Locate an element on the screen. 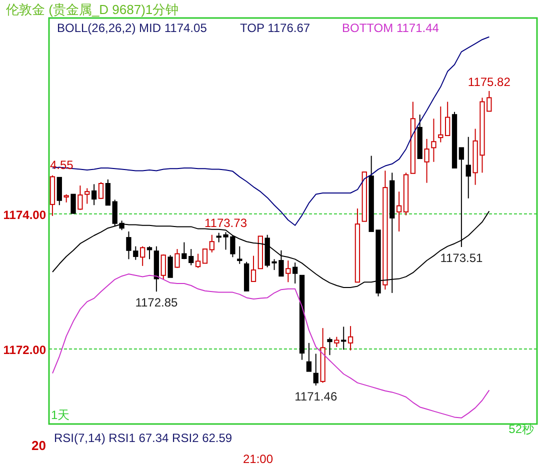  annotation: BOLL(26,26,2) MID 1174.05 is located at coordinates (132, 28).